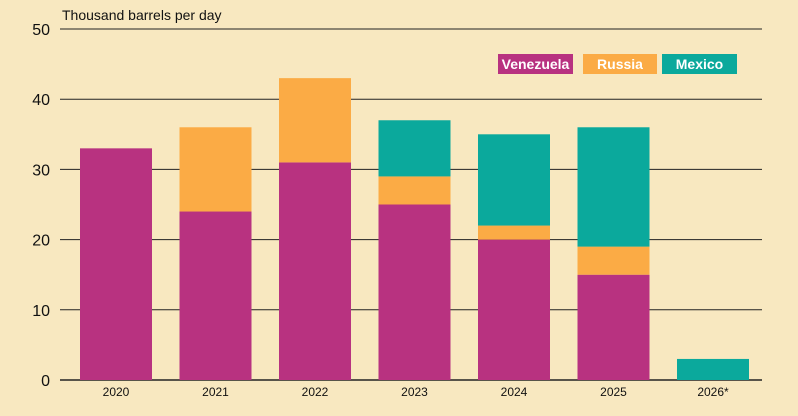 Image resolution: width=798 pixels, height=416 pixels. What do you see at coordinates (215, 392) in the screenshot?
I see `x-tick-label: 2021` at bounding box center [215, 392].